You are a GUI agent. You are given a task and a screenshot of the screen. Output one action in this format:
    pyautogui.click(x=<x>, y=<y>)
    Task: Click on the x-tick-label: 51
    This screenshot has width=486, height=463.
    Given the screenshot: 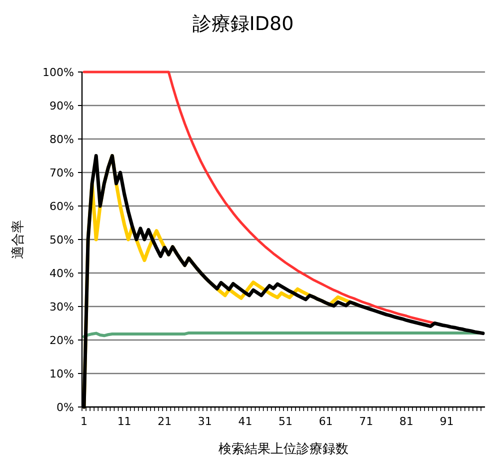 What is the action you would take?
    pyautogui.click(x=285, y=421)
    